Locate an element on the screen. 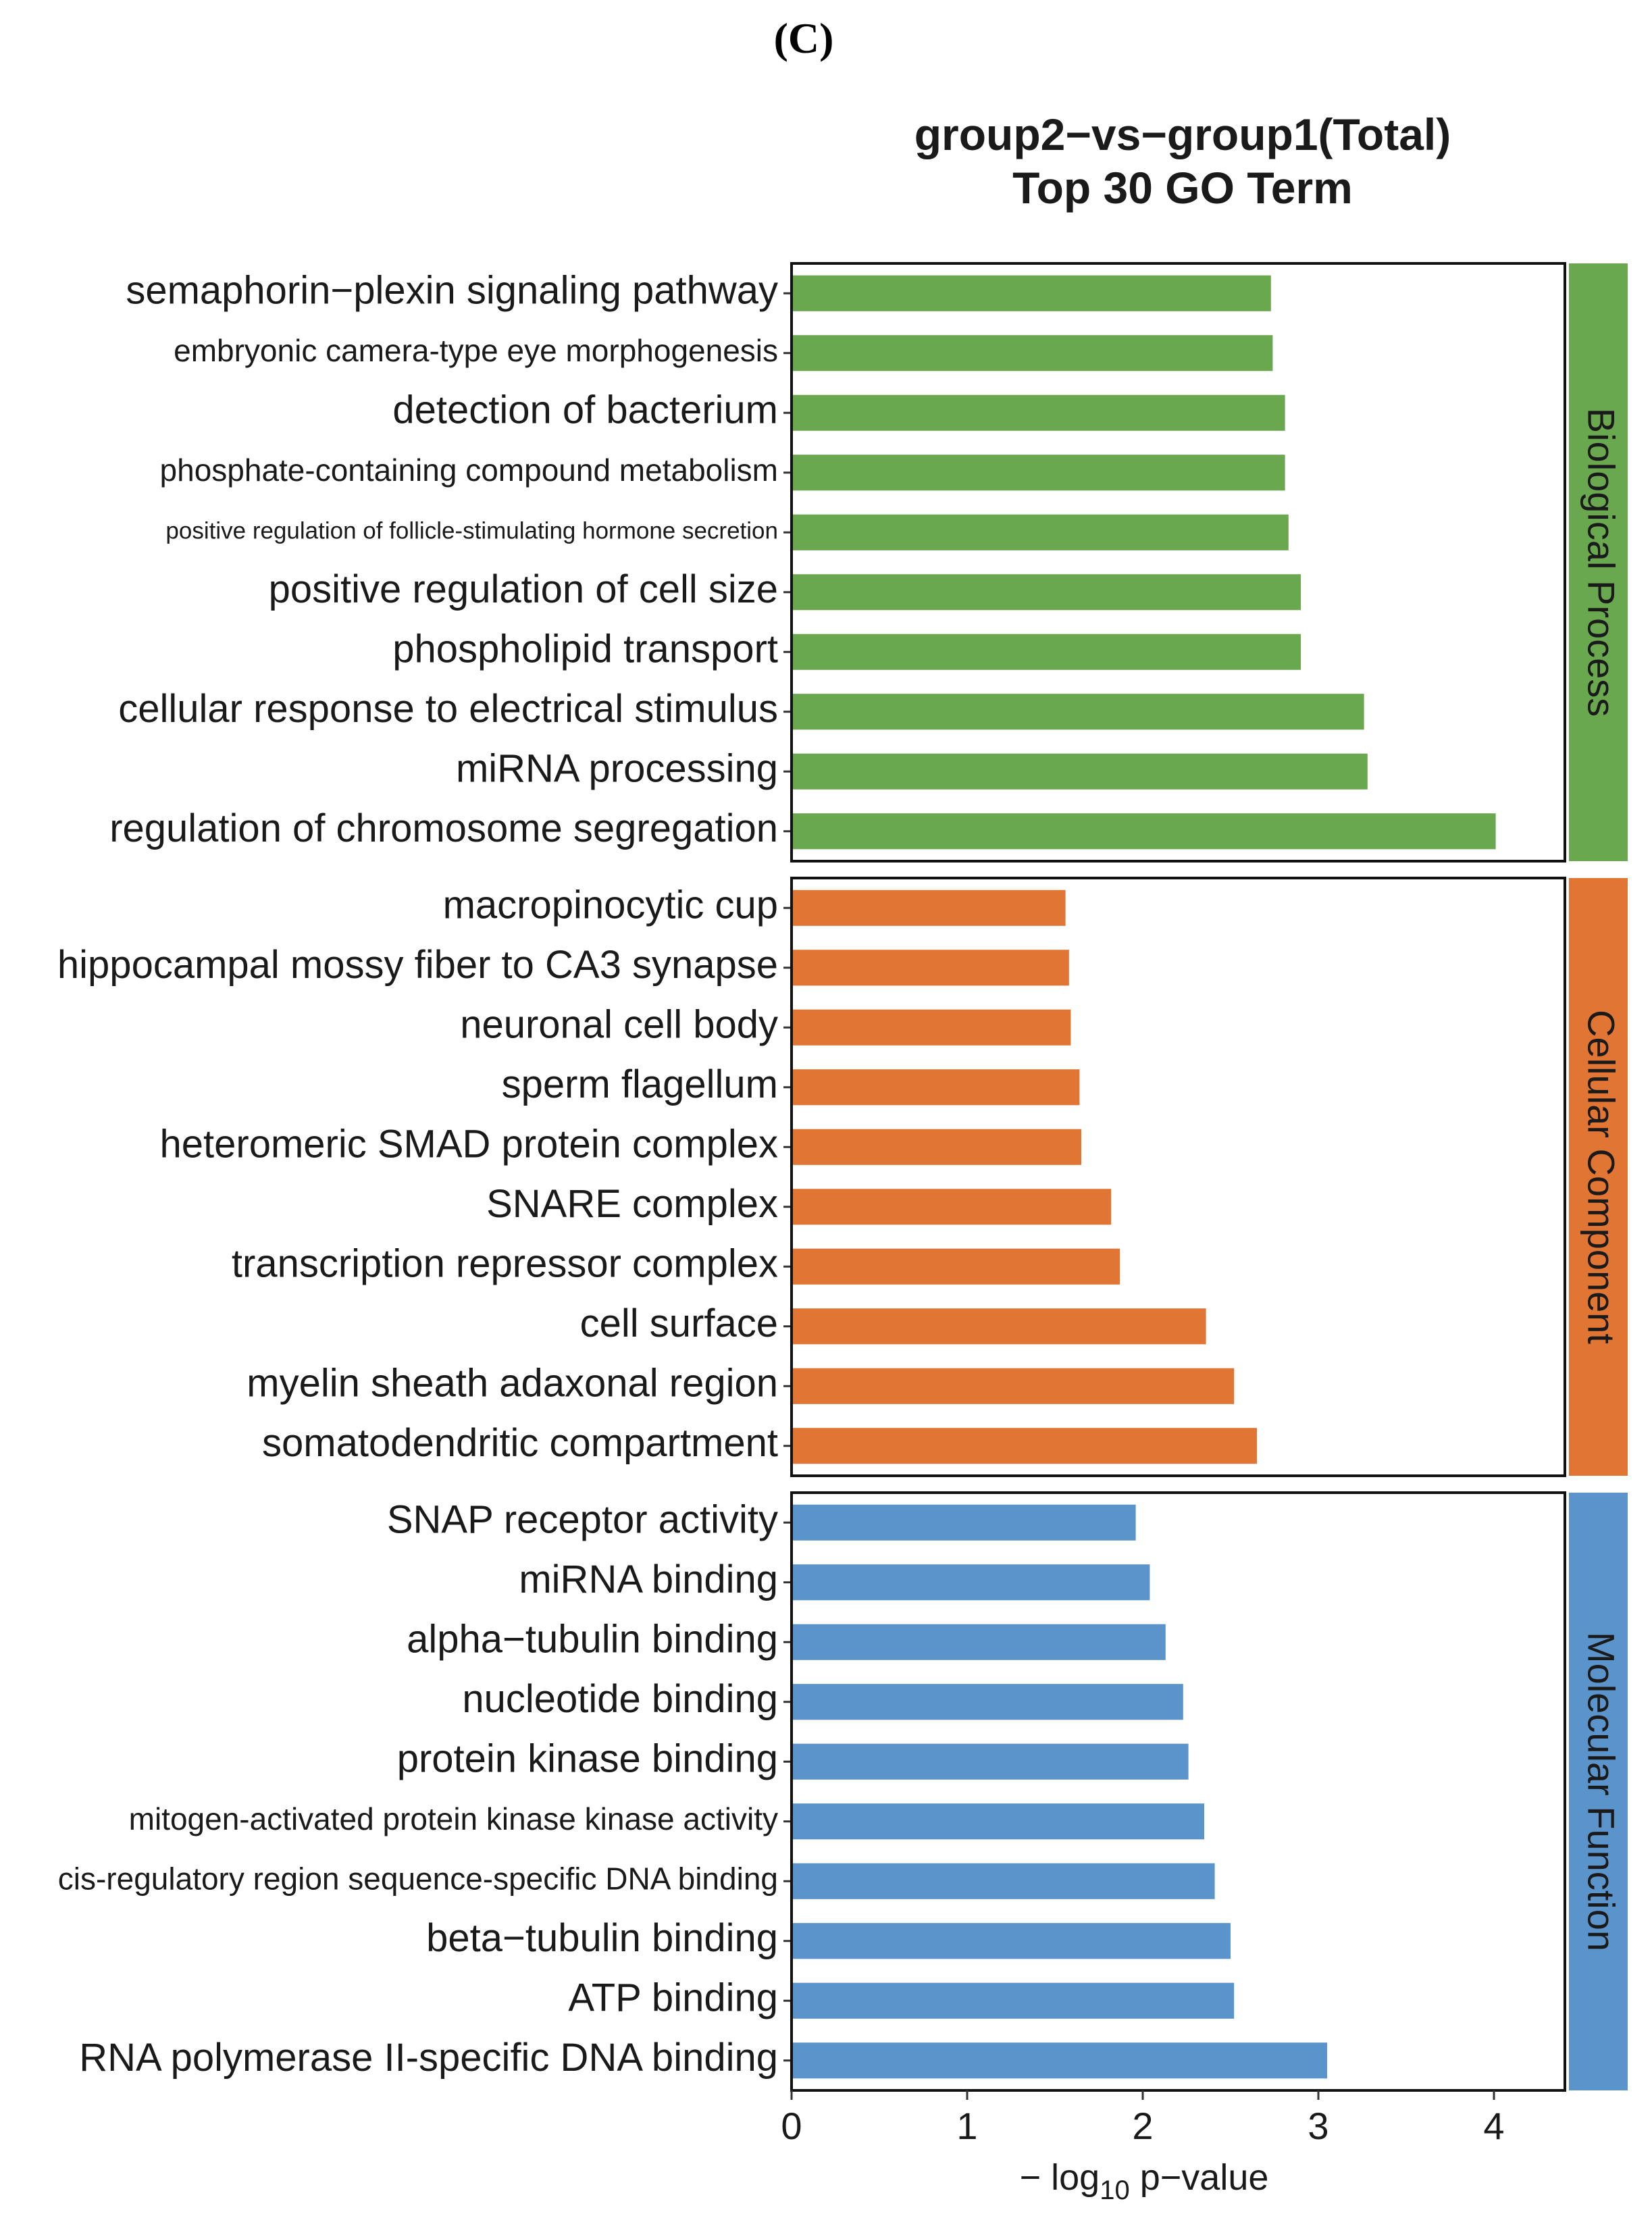  term-label: phospholipid transport is located at coordinates (585, 649).